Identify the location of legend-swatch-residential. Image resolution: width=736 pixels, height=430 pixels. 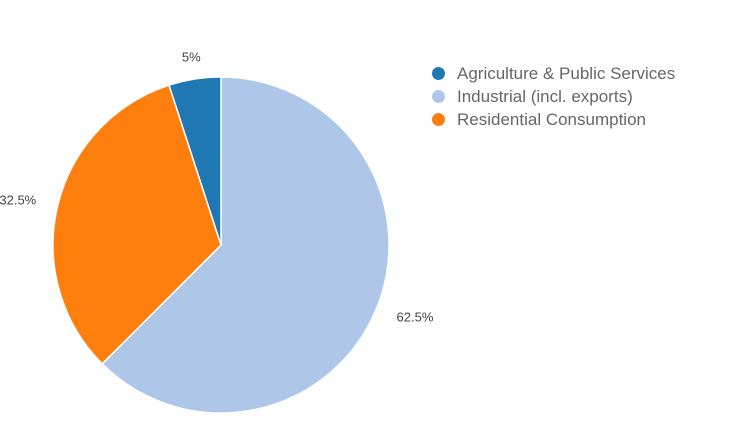
(438, 119).